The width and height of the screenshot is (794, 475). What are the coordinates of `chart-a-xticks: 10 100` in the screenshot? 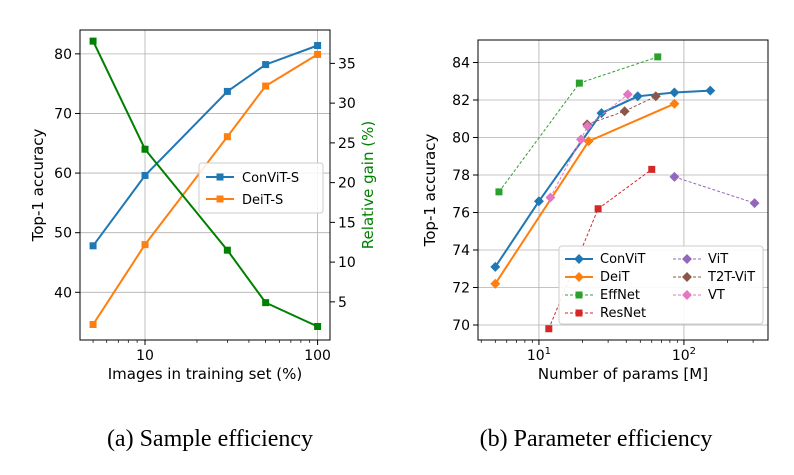 It's located at (211, 352).